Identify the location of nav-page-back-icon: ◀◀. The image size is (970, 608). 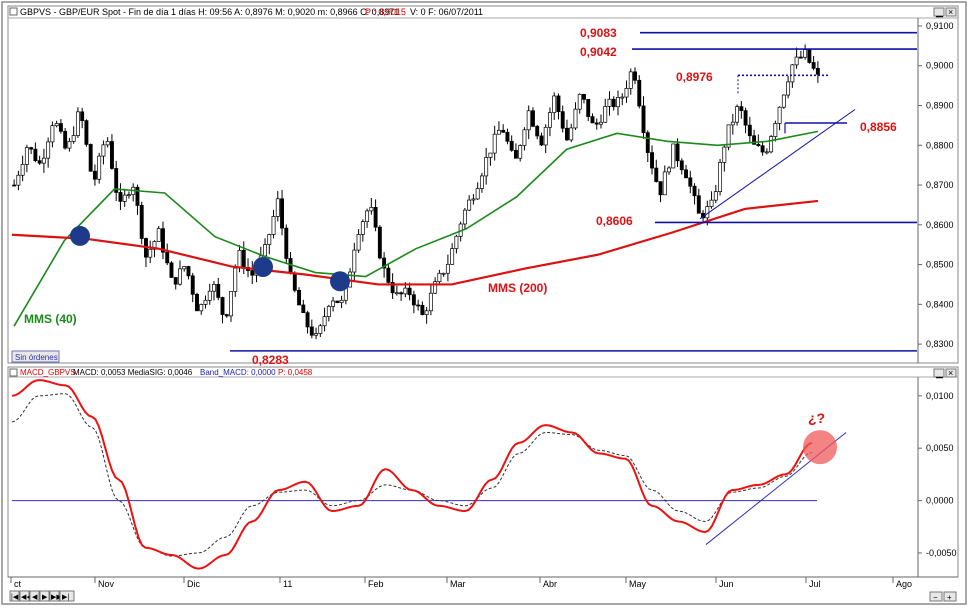
(26, 597).